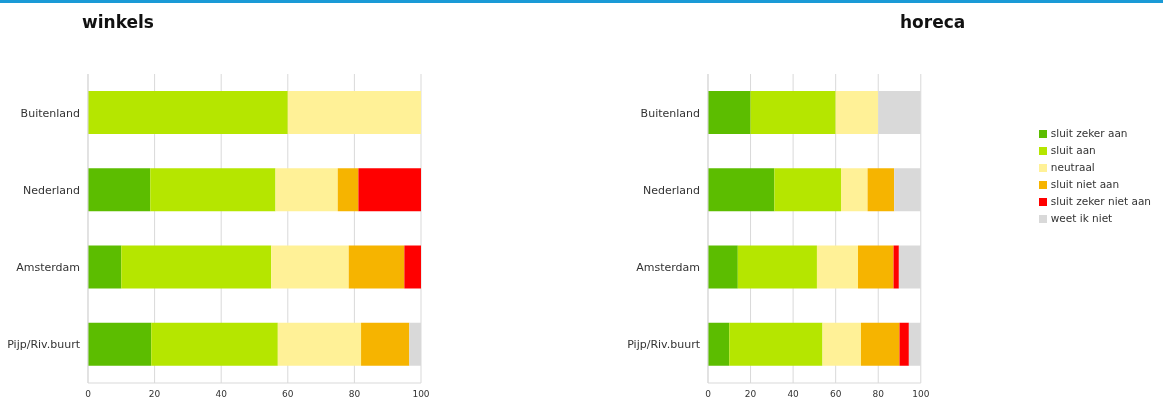 Image resolution: width=1163 pixels, height=409 pixels. Describe the element at coordinates (1072, 167) in the screenshot. I see `legend-label: neutraal` at that location.